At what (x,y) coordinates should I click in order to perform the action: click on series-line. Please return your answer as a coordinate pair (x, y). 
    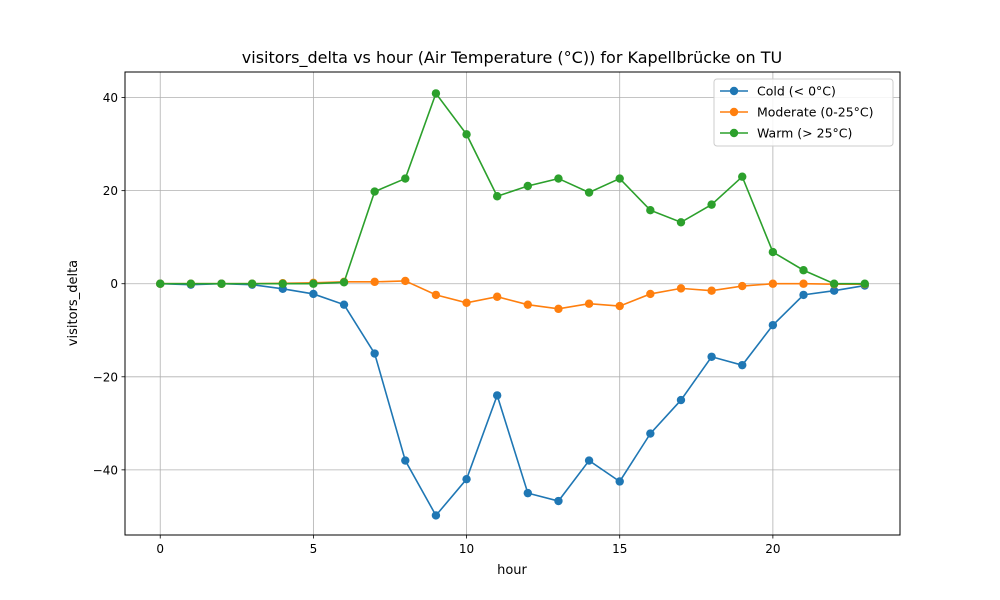
    Looking at the image, I should click on (512, 295).